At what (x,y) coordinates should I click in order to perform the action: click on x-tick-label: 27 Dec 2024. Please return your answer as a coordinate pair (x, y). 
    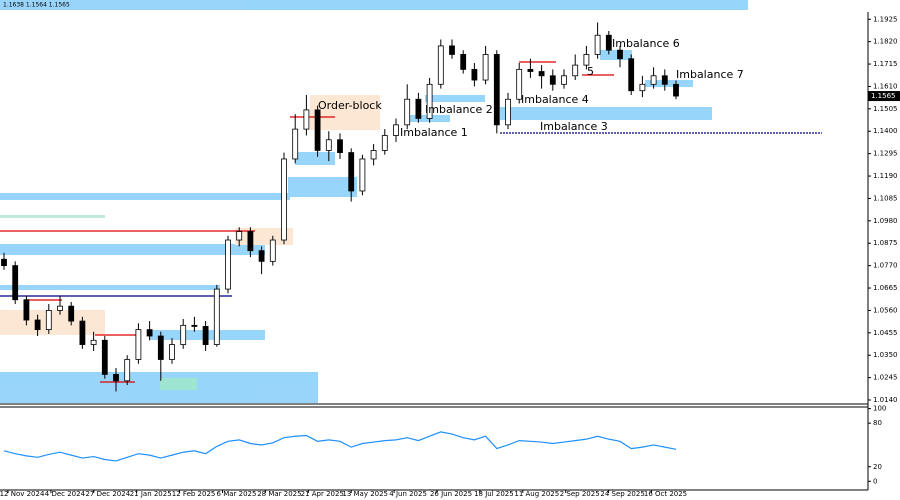
    Looking at the image, I should click on (107, 494).